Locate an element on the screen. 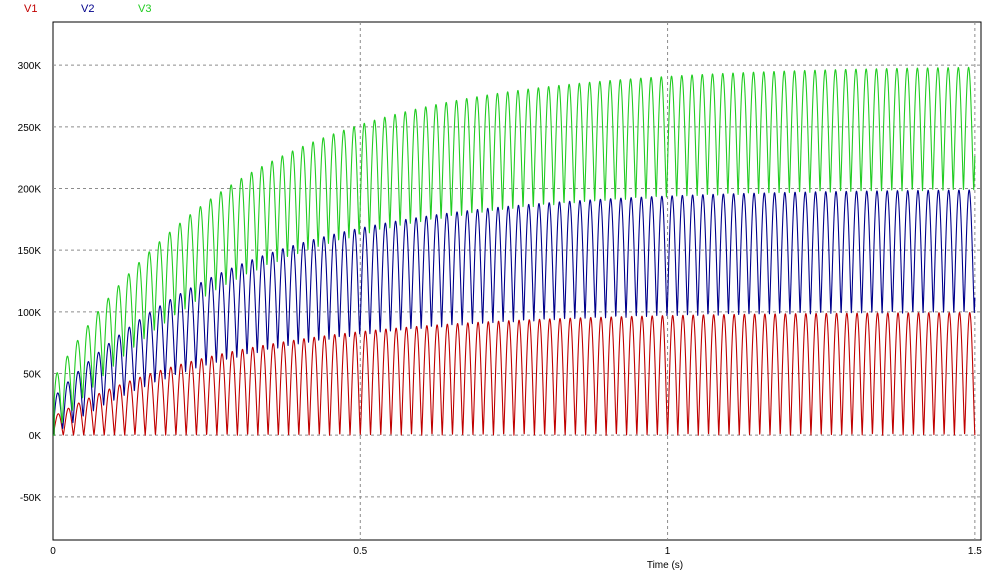  y-tick-label: 250K is located at coordinates (30, 128).